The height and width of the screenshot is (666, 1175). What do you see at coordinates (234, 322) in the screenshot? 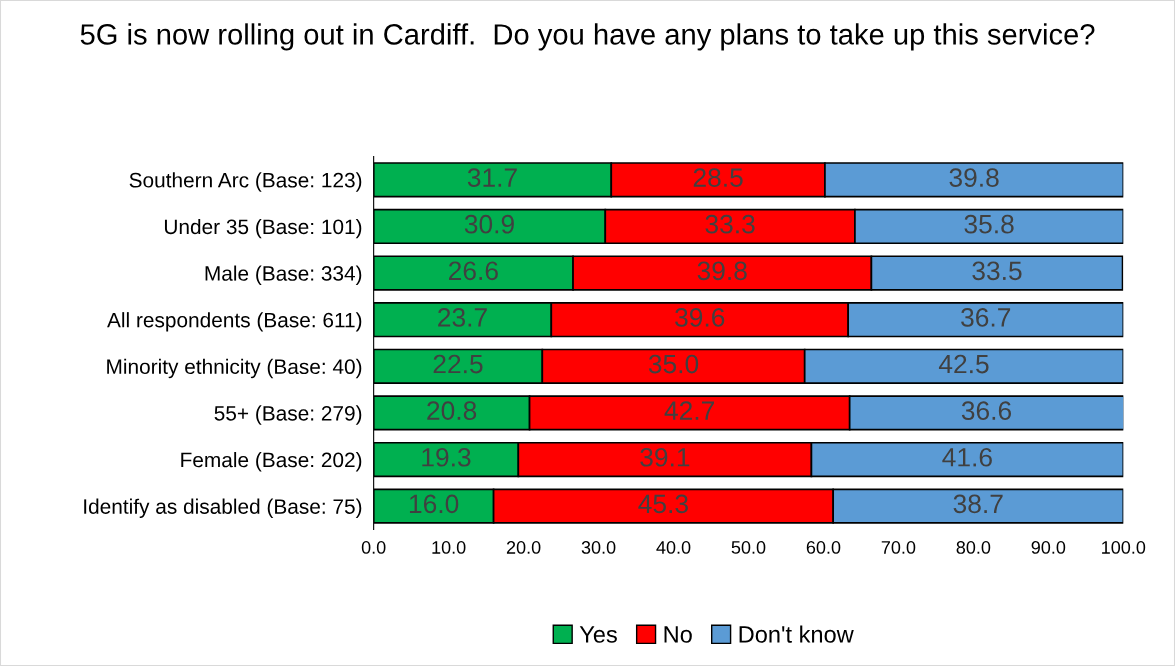
I see `y-tick-label: All respondents (Base: 611)` at bounding box center [234, 322].